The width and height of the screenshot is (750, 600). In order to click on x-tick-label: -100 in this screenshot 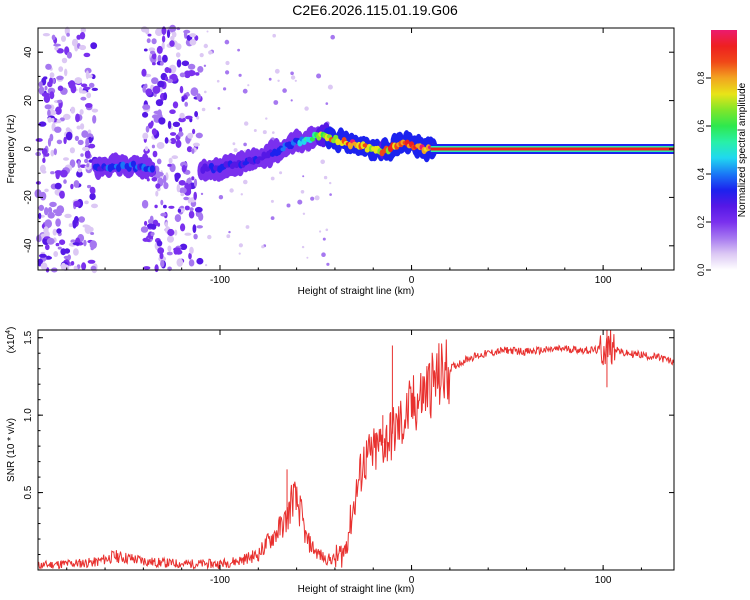, I will do `click(220, 280)`.